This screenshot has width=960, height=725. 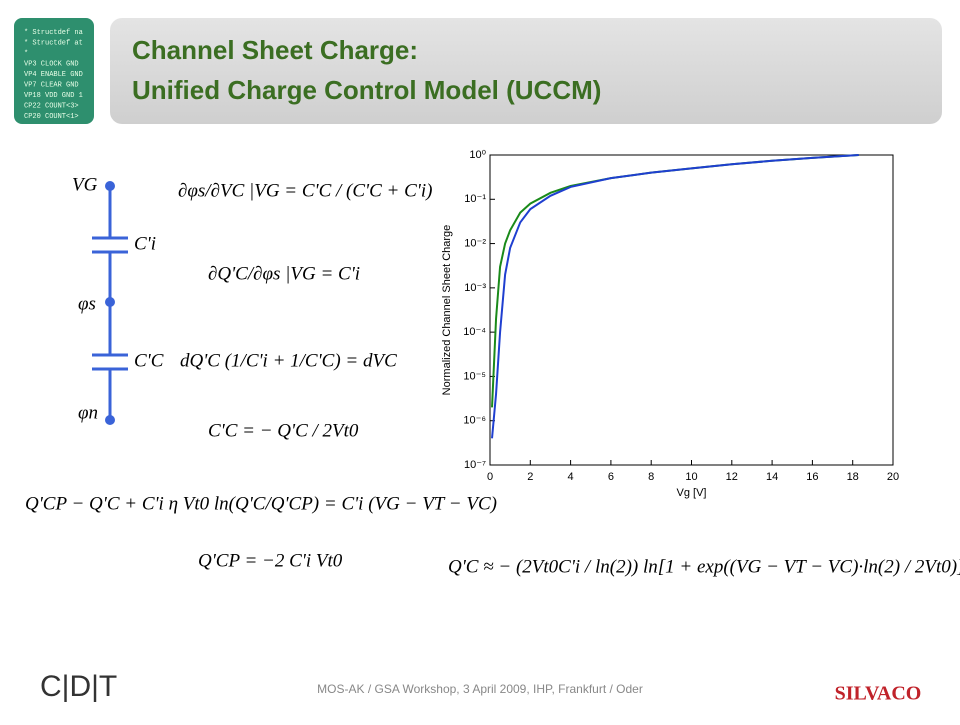 What do you see at coordinates (85, 184) in the screenshot?
I see `circuit-label: VG` at bounding box center [85, 184].